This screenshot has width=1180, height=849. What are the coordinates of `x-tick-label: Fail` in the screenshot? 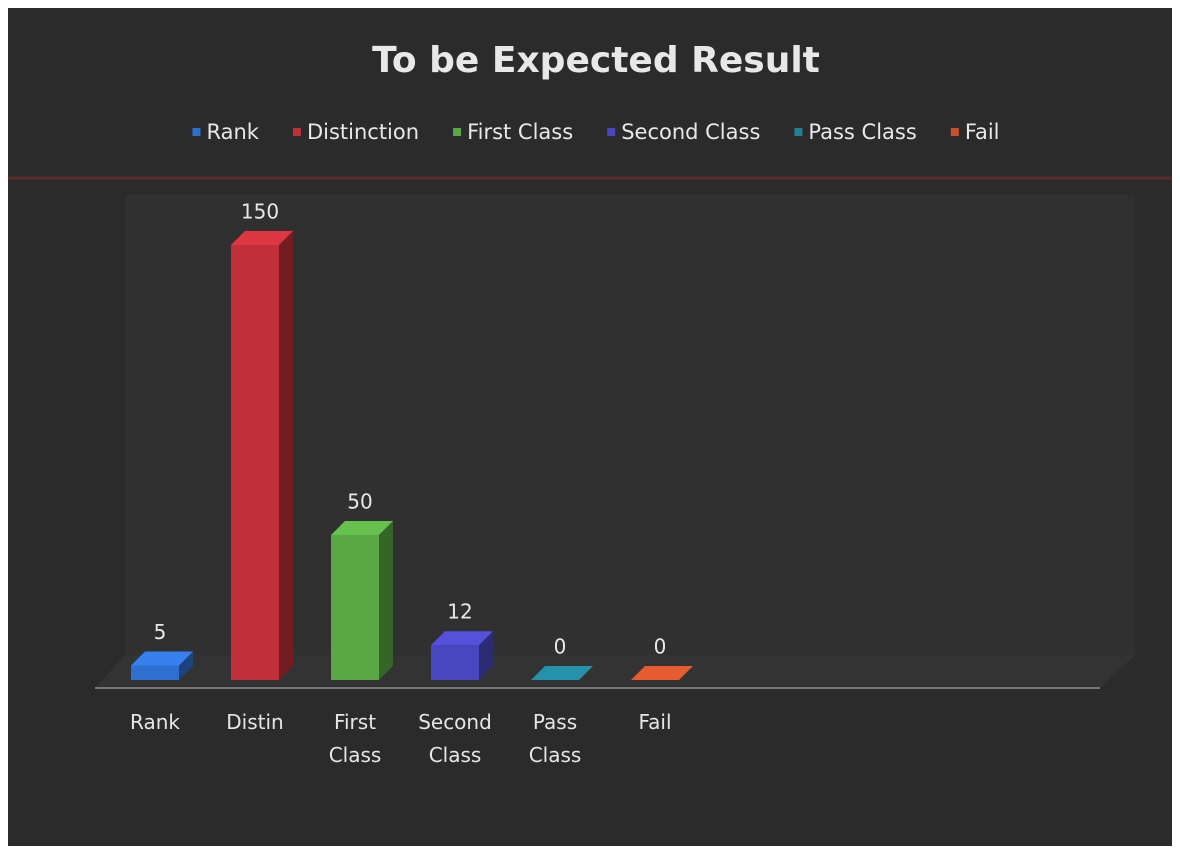 It's located at (655, 722).